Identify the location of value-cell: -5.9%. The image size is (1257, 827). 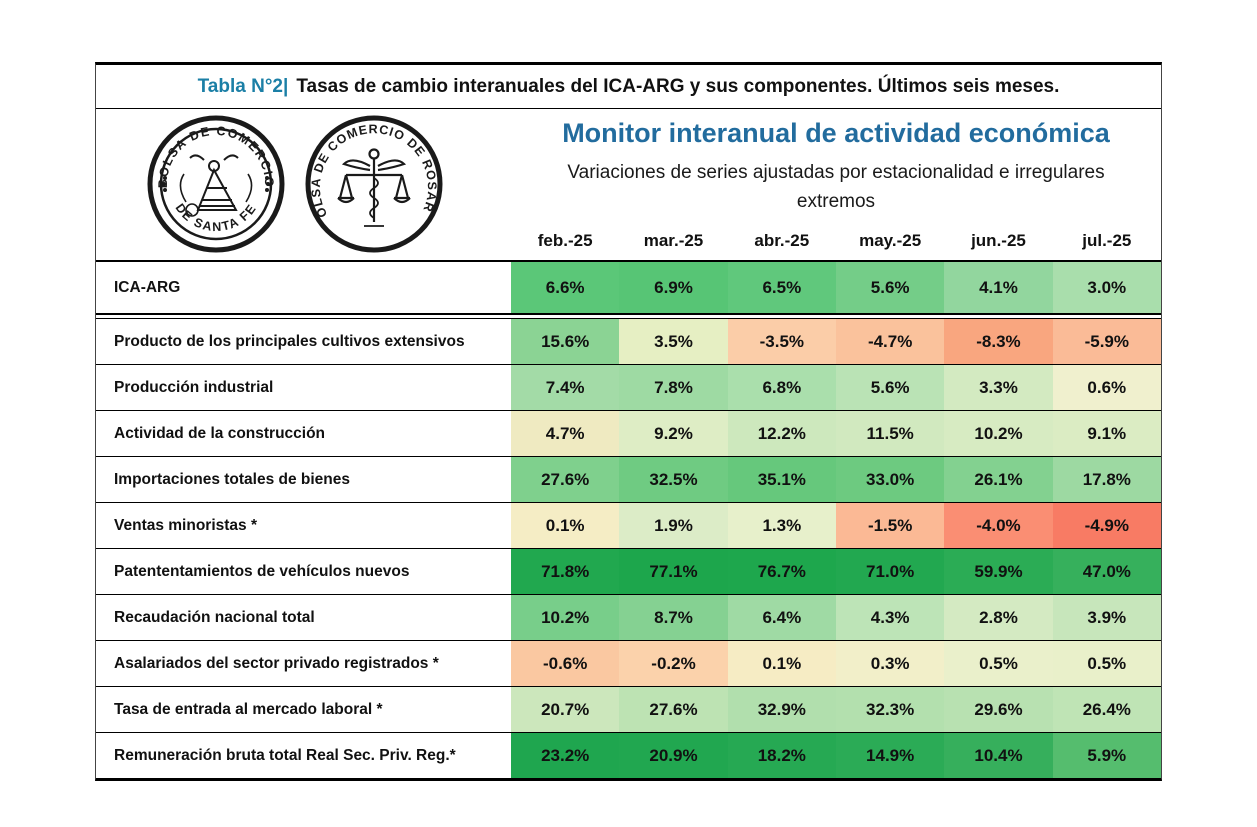
(1106, 341).